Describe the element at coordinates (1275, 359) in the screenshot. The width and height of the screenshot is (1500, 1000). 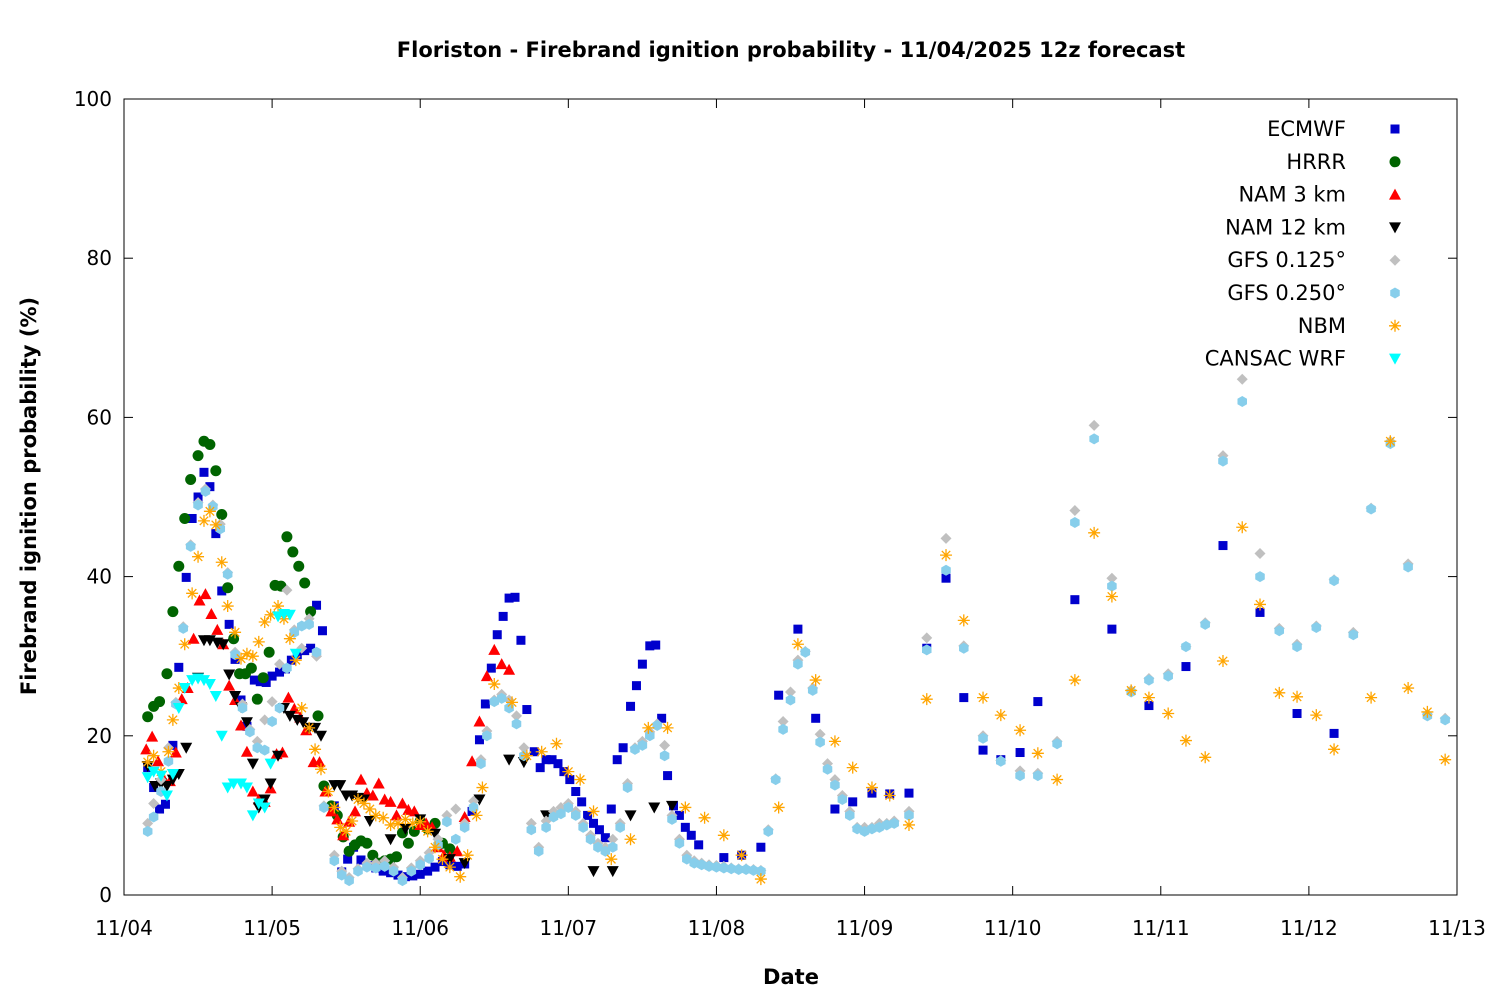
I see `legend-label: CANSAC WRF` at that location.